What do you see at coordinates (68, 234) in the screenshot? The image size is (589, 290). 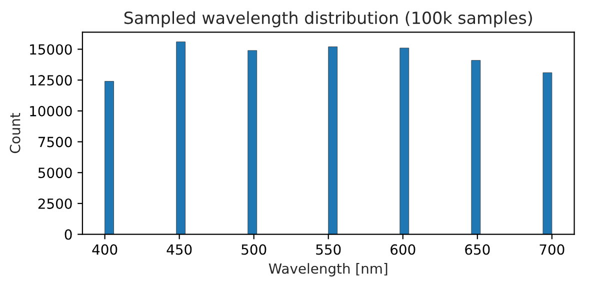 I see `y-tick-label: 0` at bounding box center [68, 234].